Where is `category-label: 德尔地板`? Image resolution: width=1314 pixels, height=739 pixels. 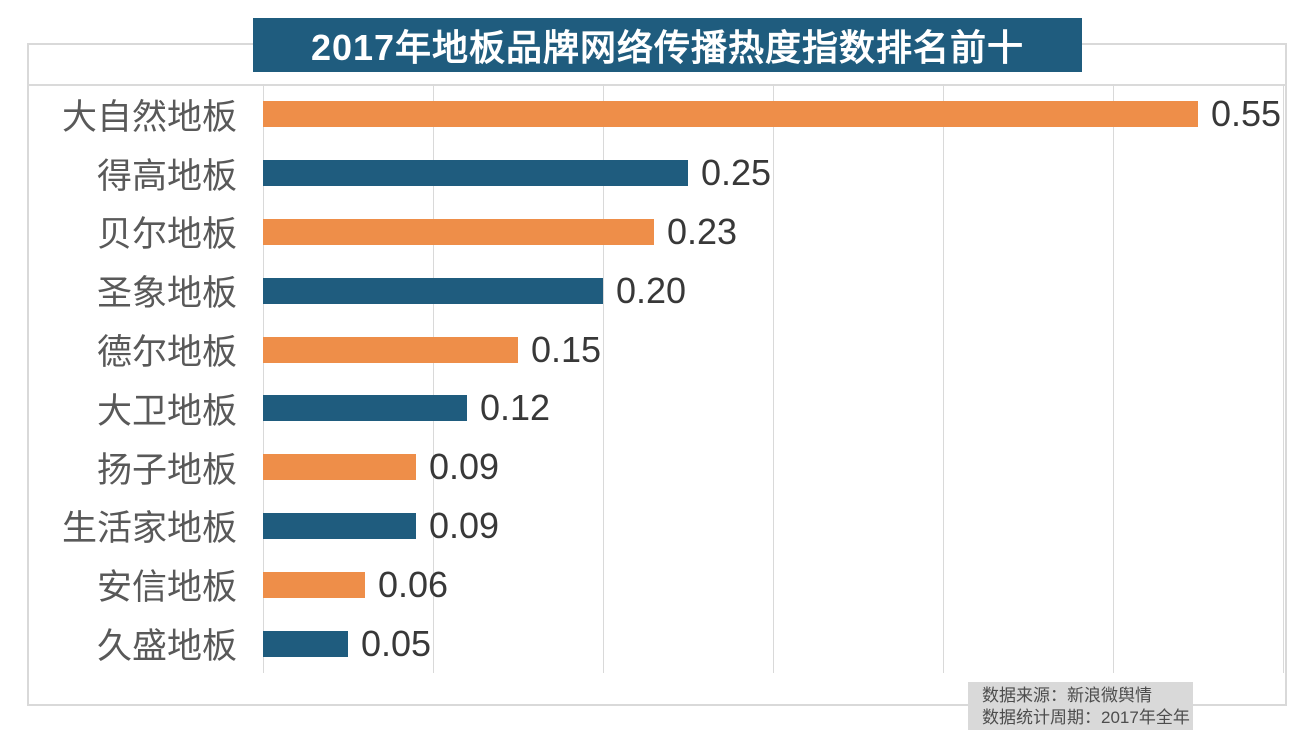 category-label: 德尔地板 is located at coordinates (166, 353).